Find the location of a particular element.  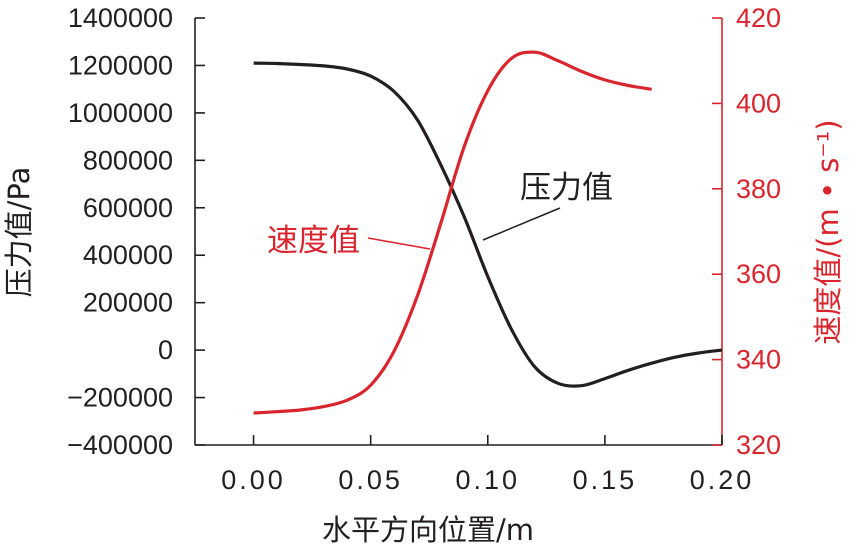

left-y-tick-label: 600000 is located at coordinates (128, 208).